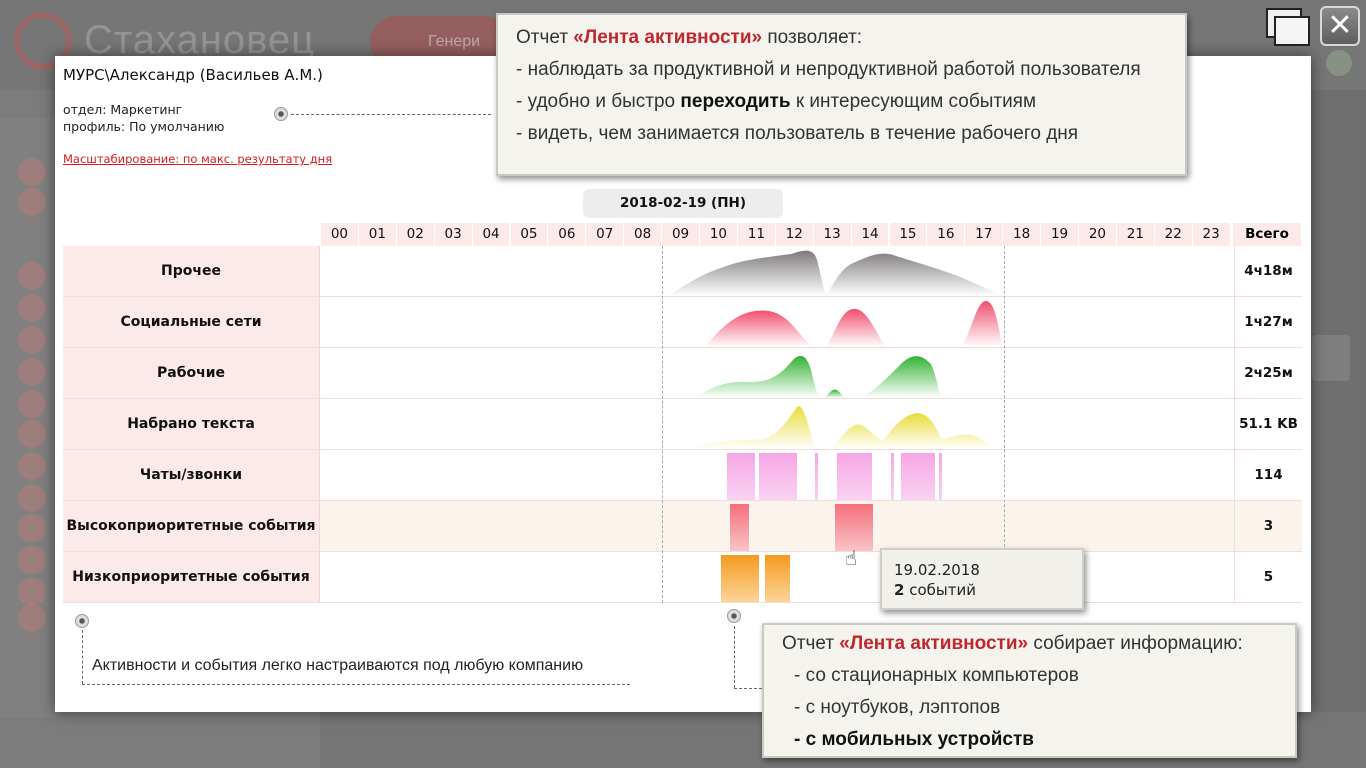 The height and width of the screenshot is (768, 1366). Describe the element at coordinates (1135, 234) in the screenshot. I see `hour-cell: 21` at that location.